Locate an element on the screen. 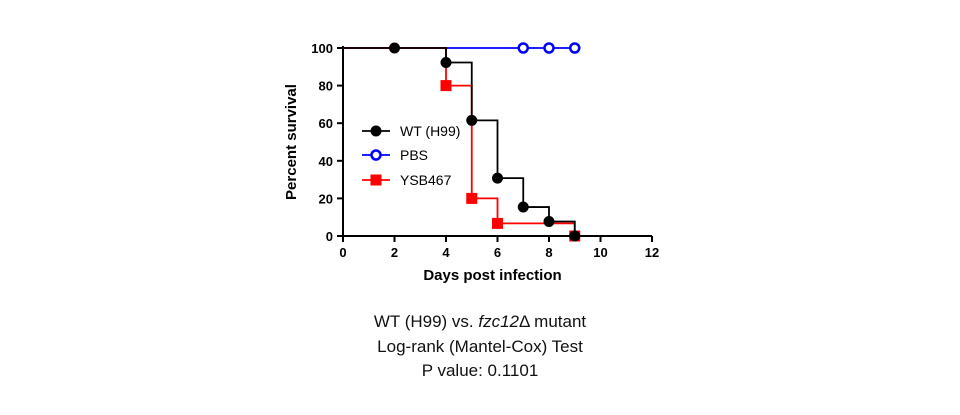 The height and width of the screenshot is (415, 960). caption-mutant-name: fzc12 is located at coordinates (499, 321).